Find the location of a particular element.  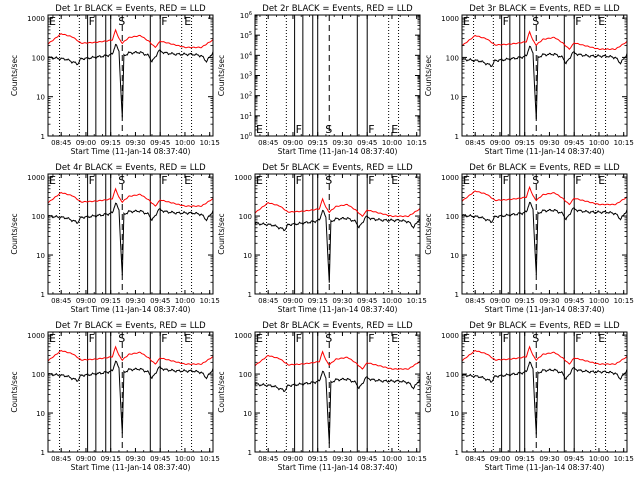

panel-title: Det 2r BLACK = Events, RED = LLD is located at coordinates (337, 9).